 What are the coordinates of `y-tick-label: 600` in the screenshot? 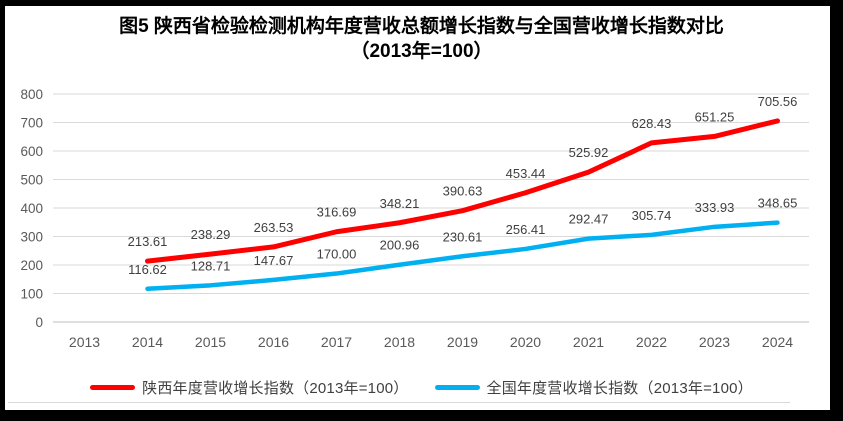 It's located at (31, 151).